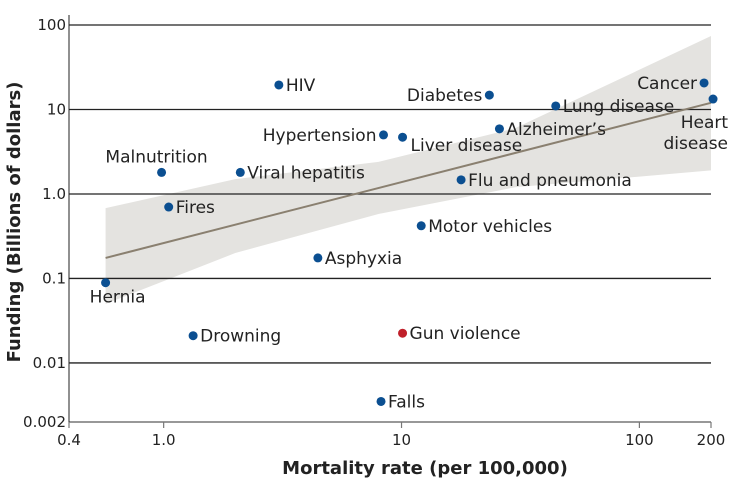 The image size is (730, 491). What do you see at coordinates (306, 173) in the screenshot?
I see `point-label: Viral hepatitis` at bounding box center [306, 173].